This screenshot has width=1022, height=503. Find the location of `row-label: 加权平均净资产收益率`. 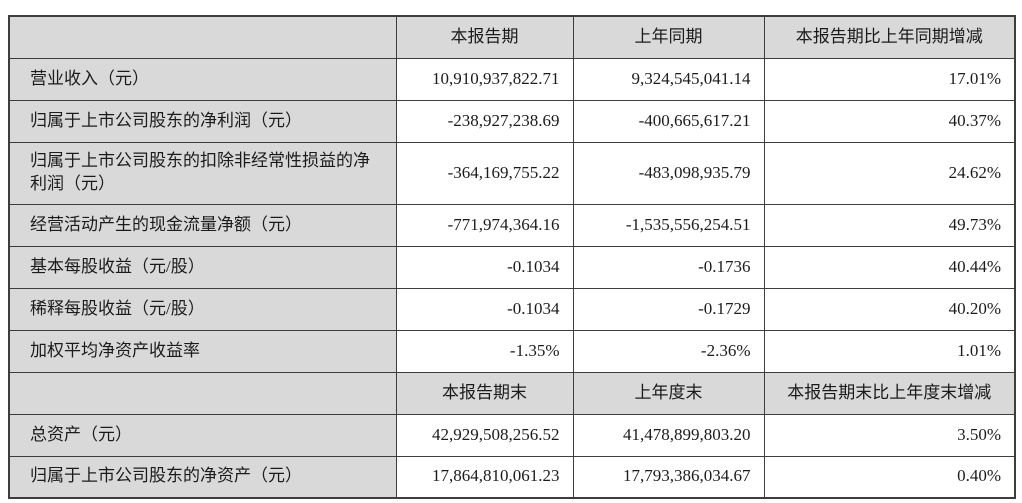

row-label: 加权平均净资产收益率 is located at coordinates (202, 351).